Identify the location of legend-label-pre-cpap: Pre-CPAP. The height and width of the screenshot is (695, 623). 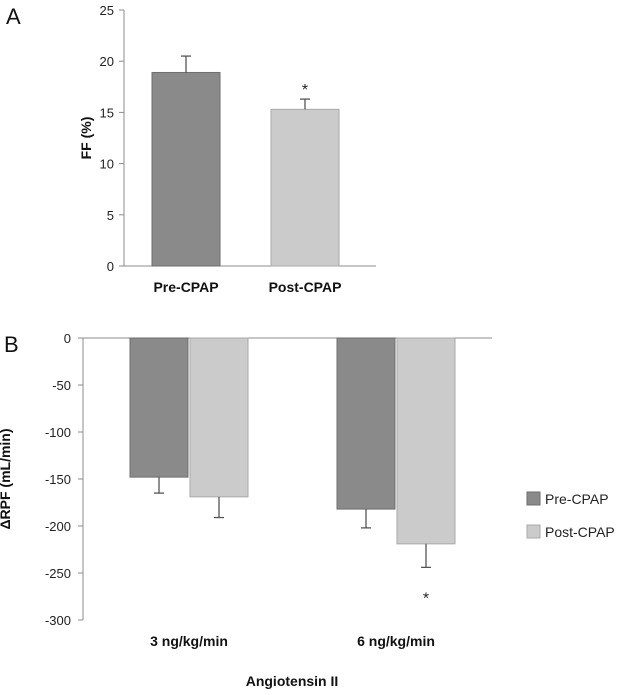
(577, 499).